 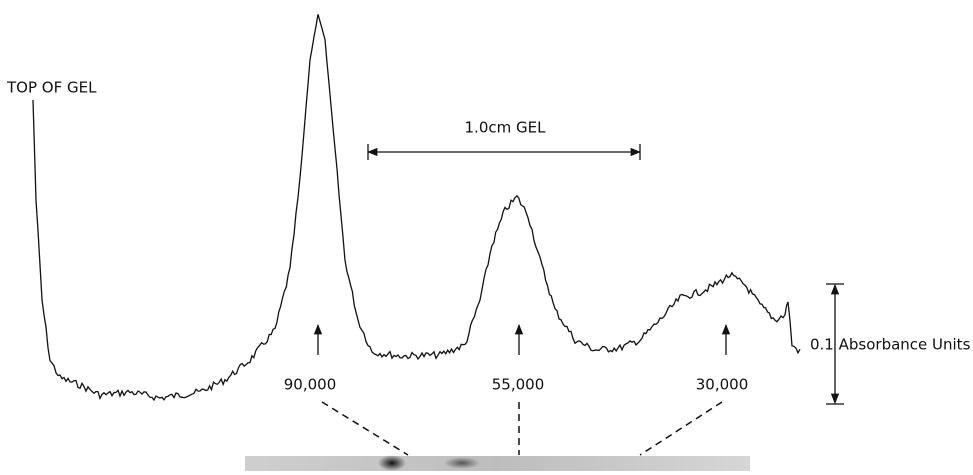 What do you see at coordinates (890, 345) in the screenshot?
I see `absorbance-label: 0.1 Absorbance Units` at bounding box center [890, 345].